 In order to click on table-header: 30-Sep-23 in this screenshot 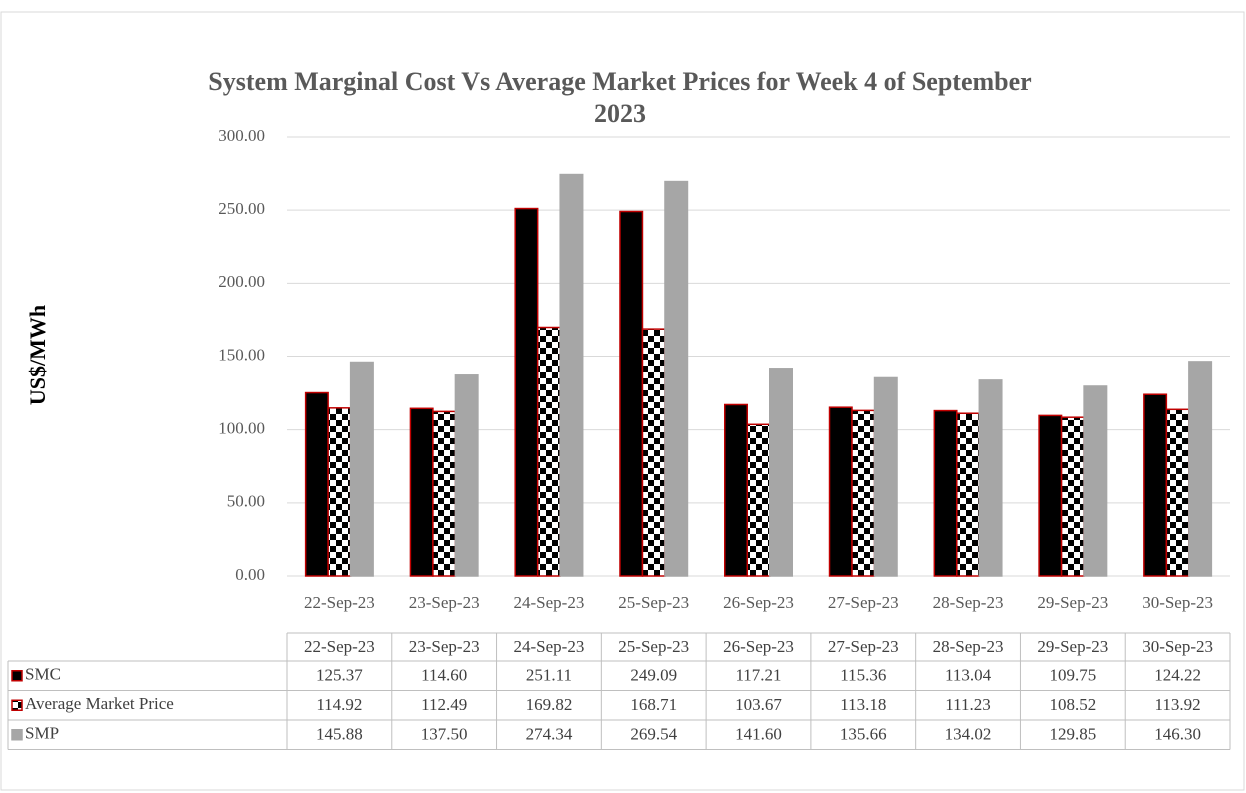, I will do `click(1177, 646)`.